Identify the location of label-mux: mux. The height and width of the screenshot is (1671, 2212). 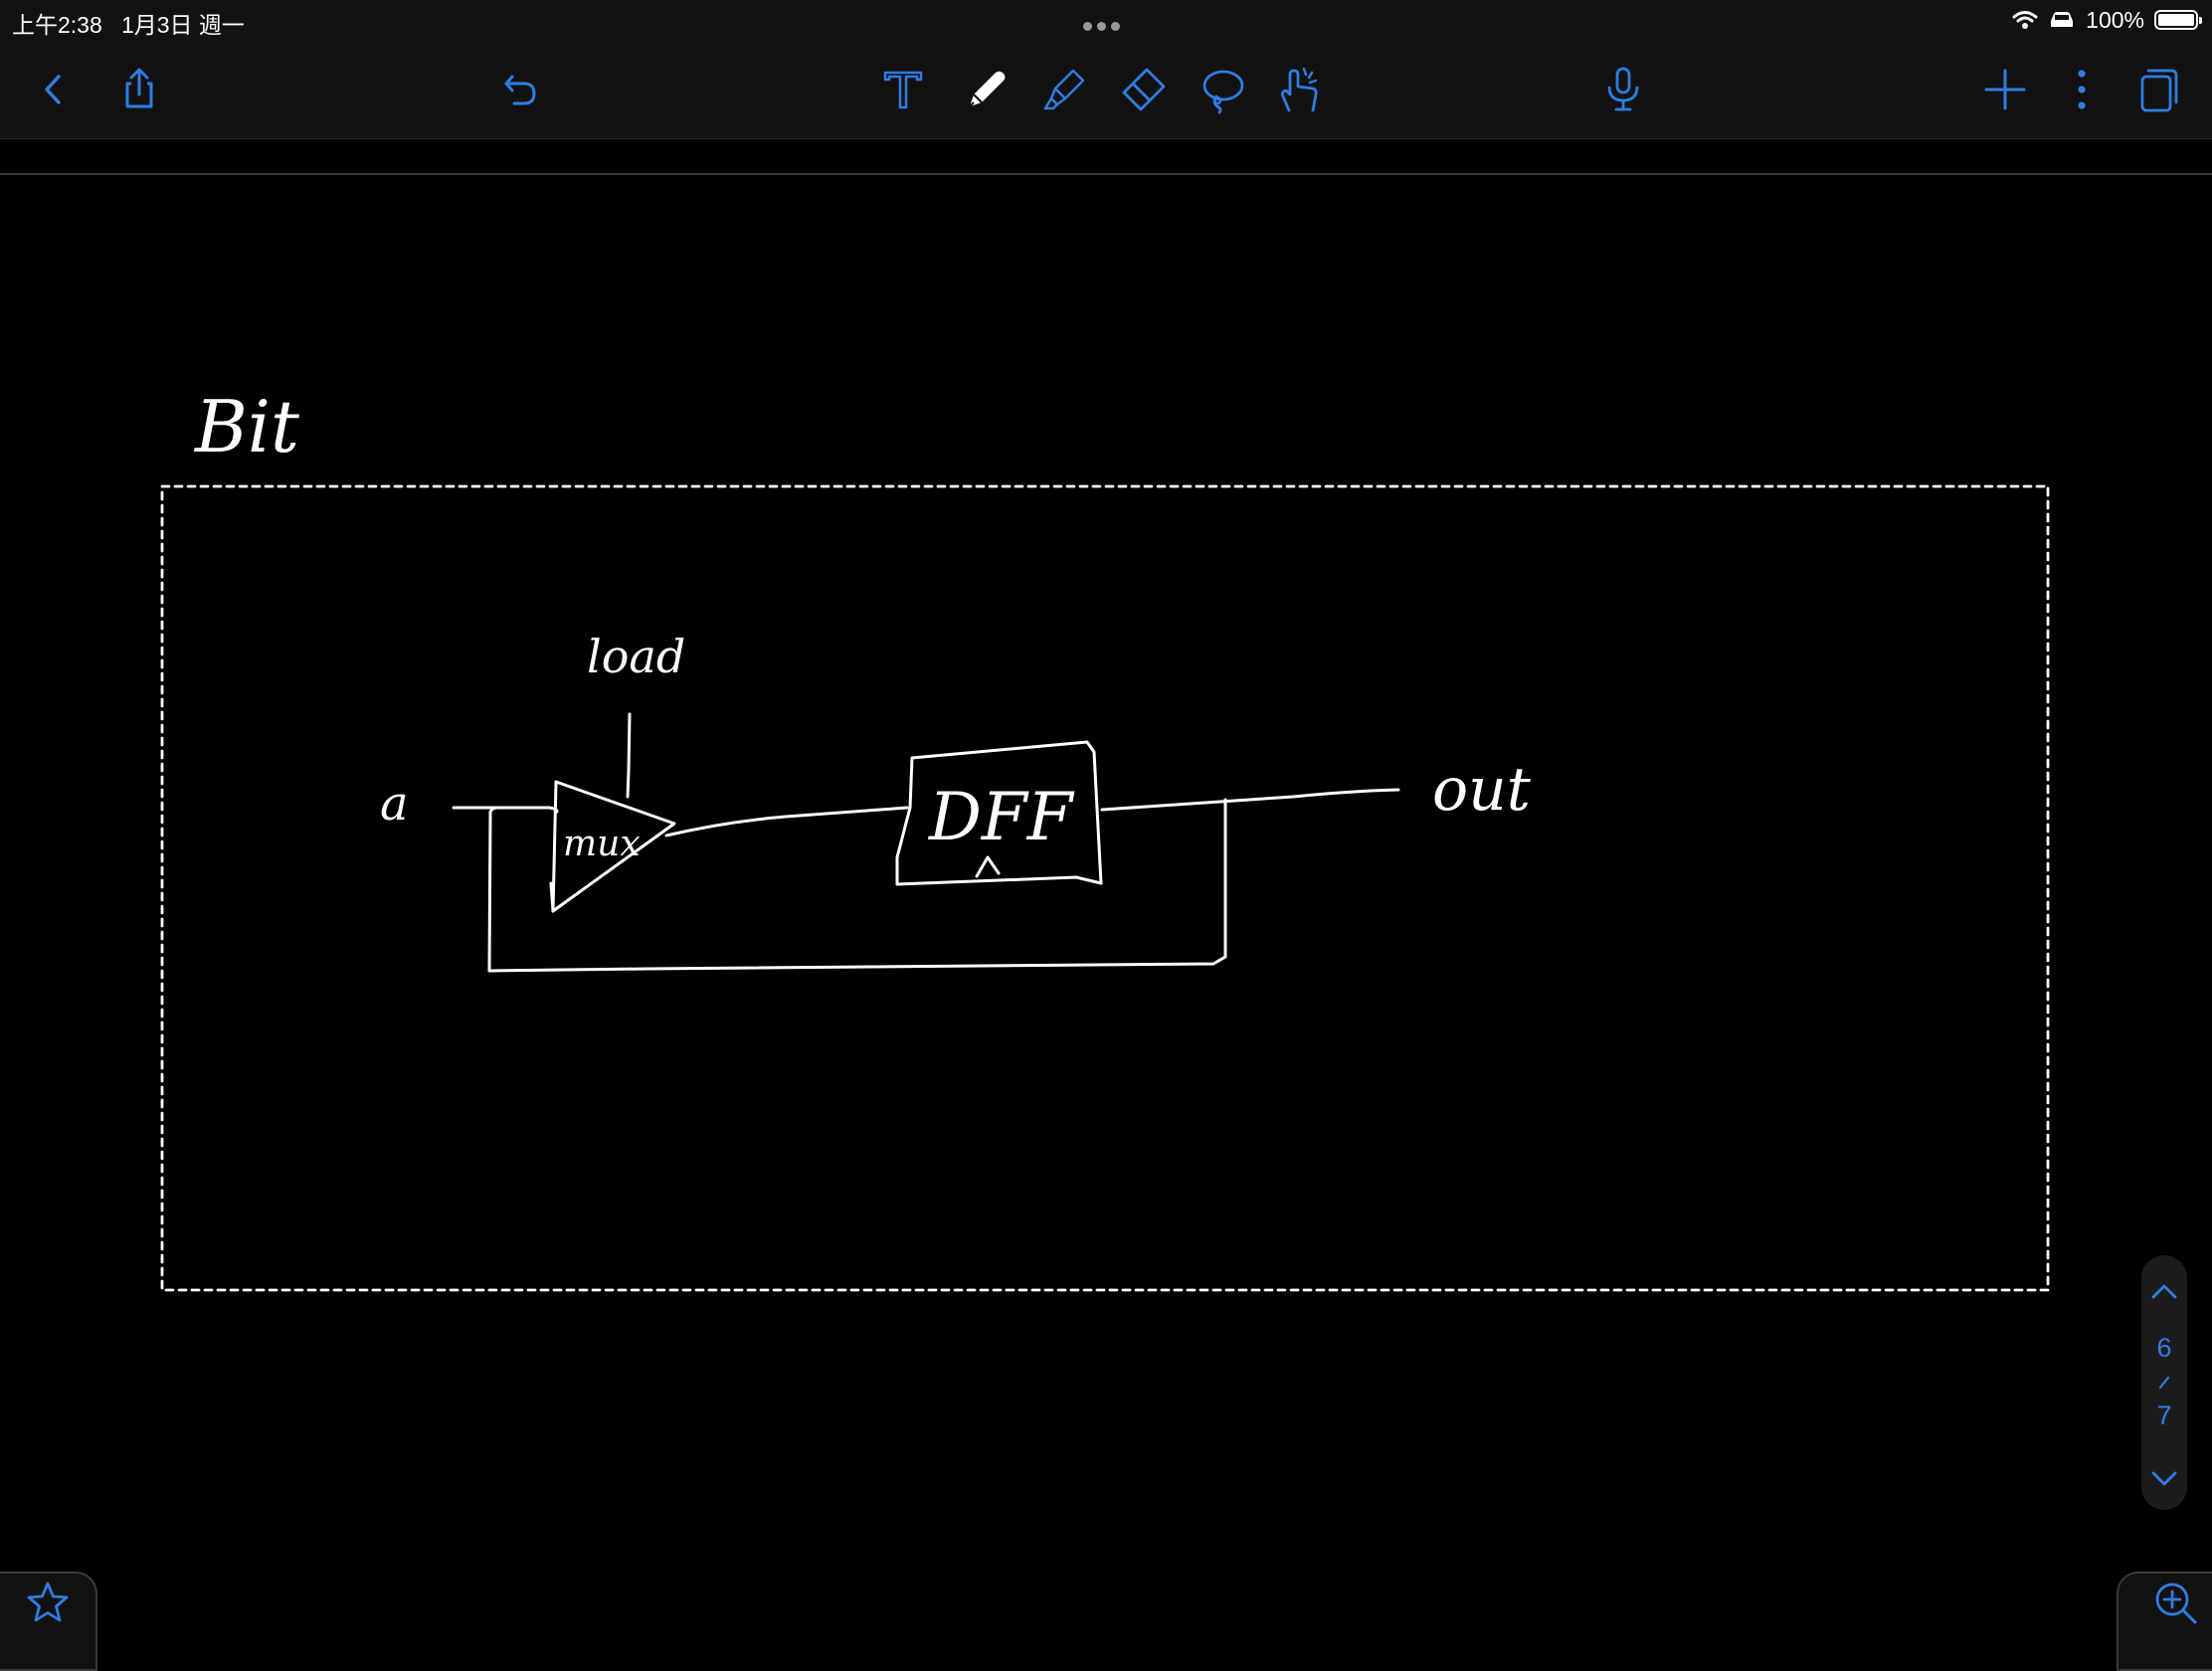
(602, 844).